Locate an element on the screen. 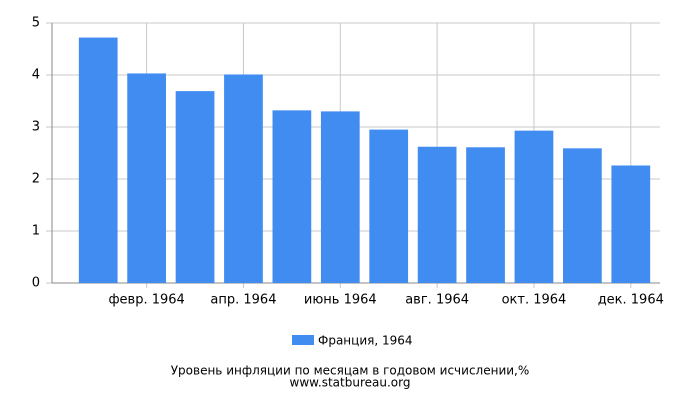 This screenshot has width=700, height=404. y-tick-label: 2 is located at coordinates (36, 179).